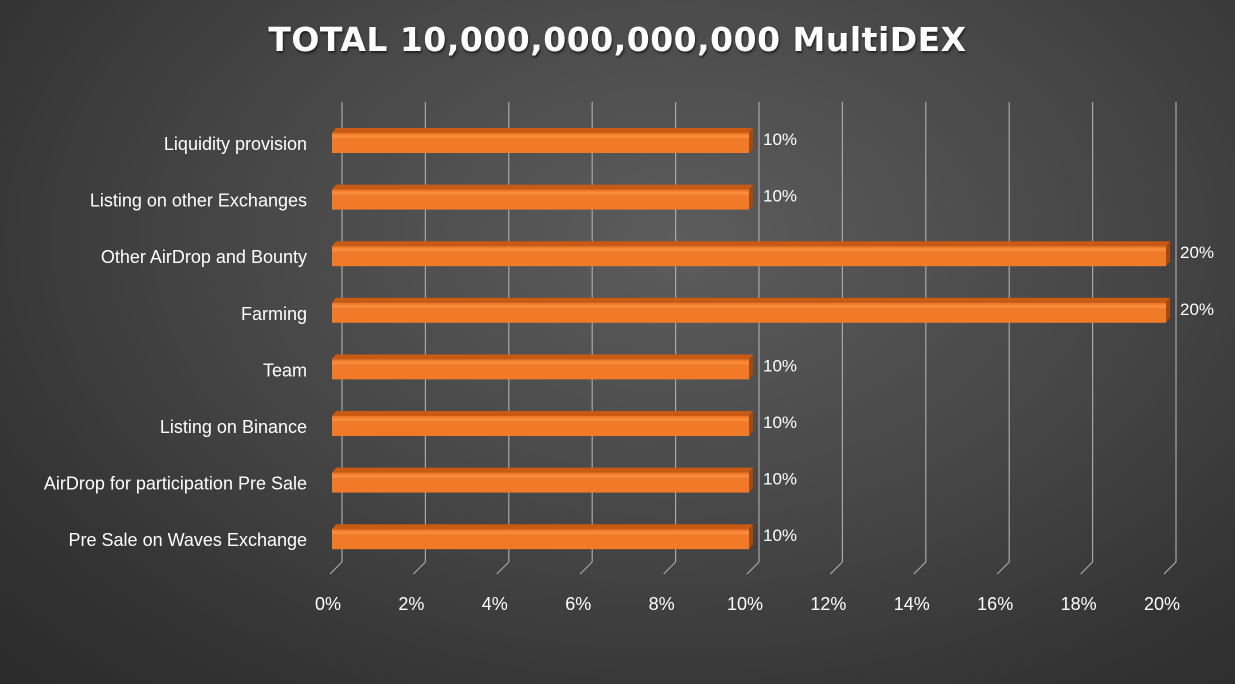 This screenshot has height=684, width=1235. I want to click on x-tick-label: 16%, so click(995, 604).